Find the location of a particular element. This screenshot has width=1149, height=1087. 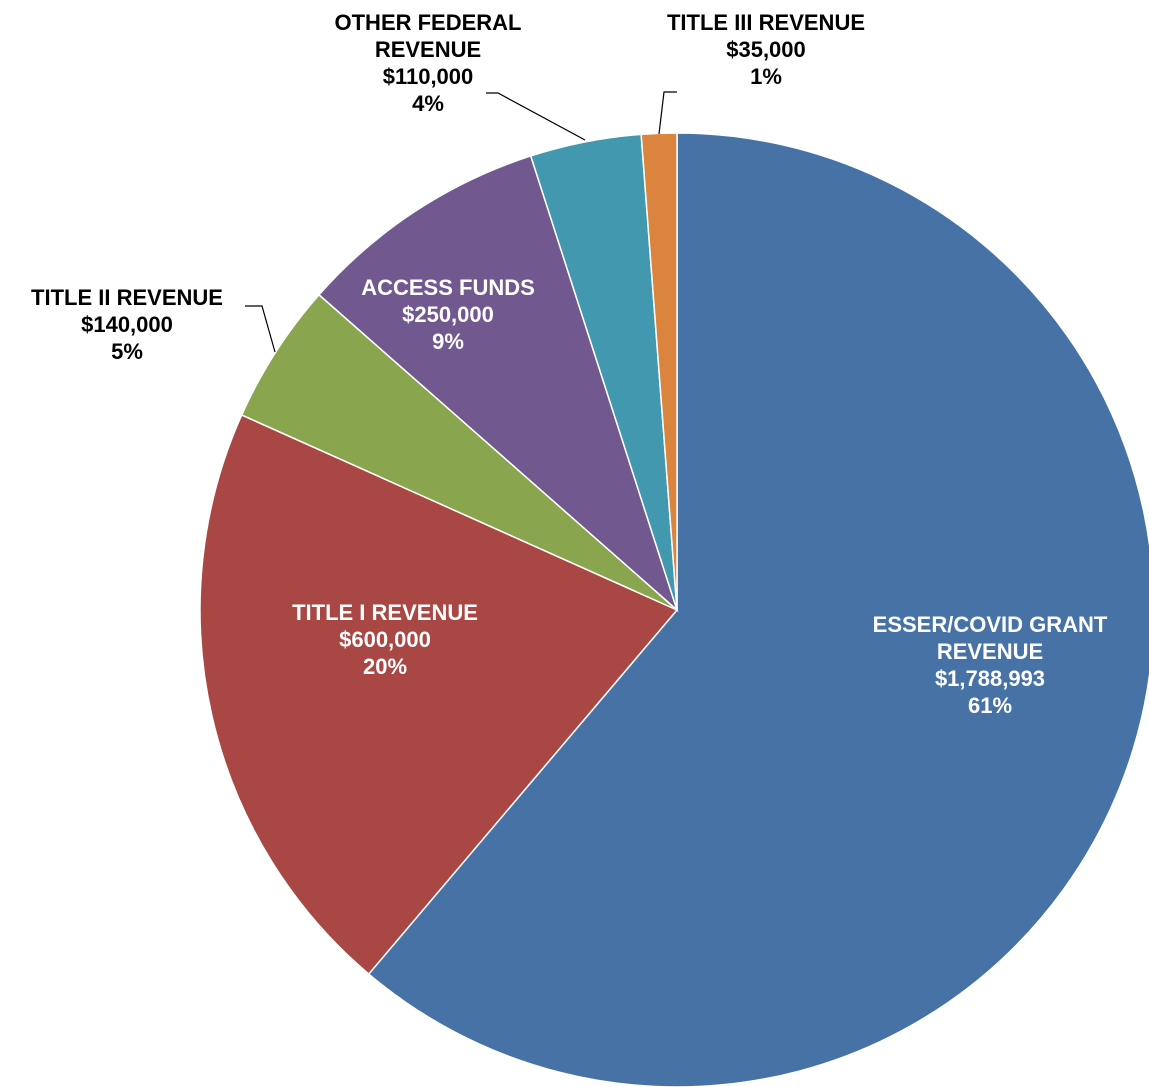

data-label-other-federal-revenue: OTHER FEDERAL REVENUE $110,000 4% is located at coordinates (428, 63).